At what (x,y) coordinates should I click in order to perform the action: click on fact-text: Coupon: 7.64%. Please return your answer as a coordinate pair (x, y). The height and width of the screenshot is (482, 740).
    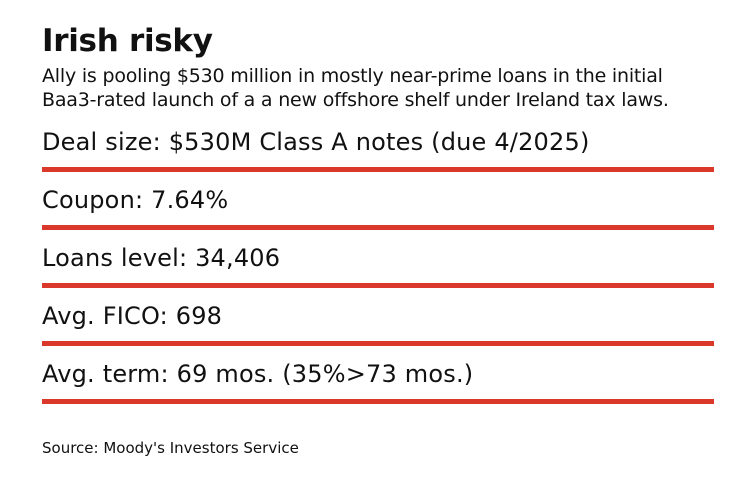
    Looking at the image, I should click on (135, 200).